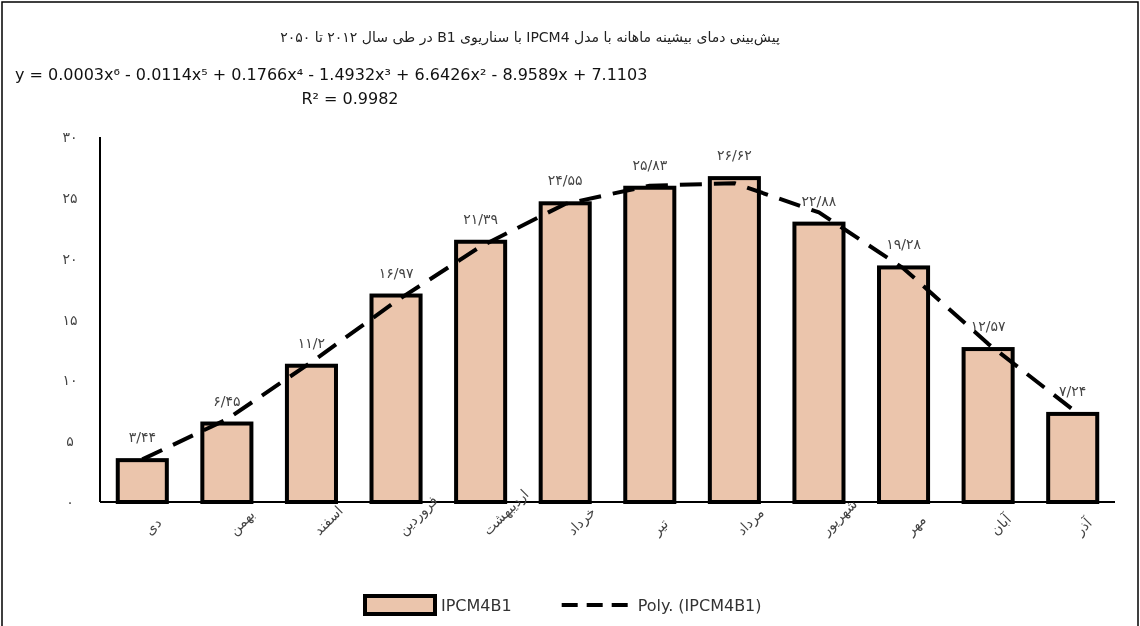 Image resolution: width=1140 pixels, height=626 pixels. I want to click on data-label: ۲۴/۵۵, so click(565, 180).